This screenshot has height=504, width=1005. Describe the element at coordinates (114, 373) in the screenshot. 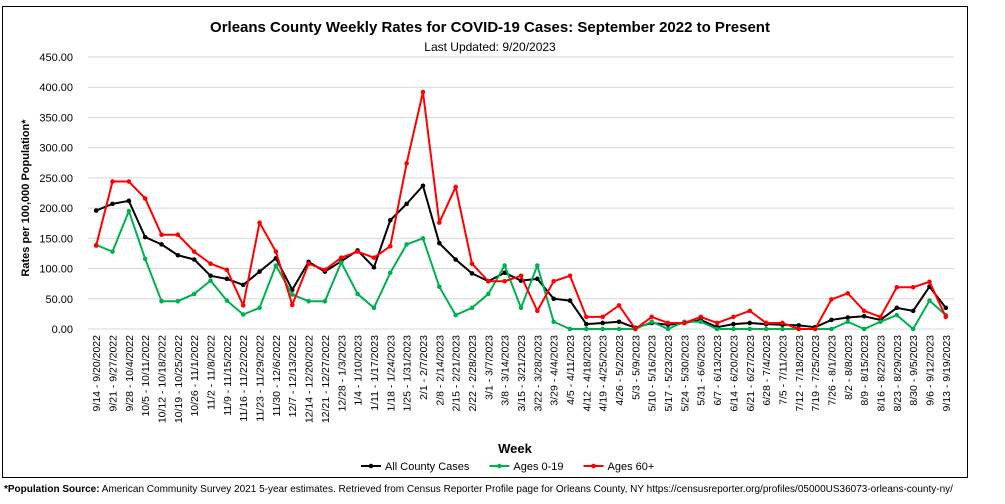

I see `x-tick-label: 9/21 - 9/27/2022` at that location.